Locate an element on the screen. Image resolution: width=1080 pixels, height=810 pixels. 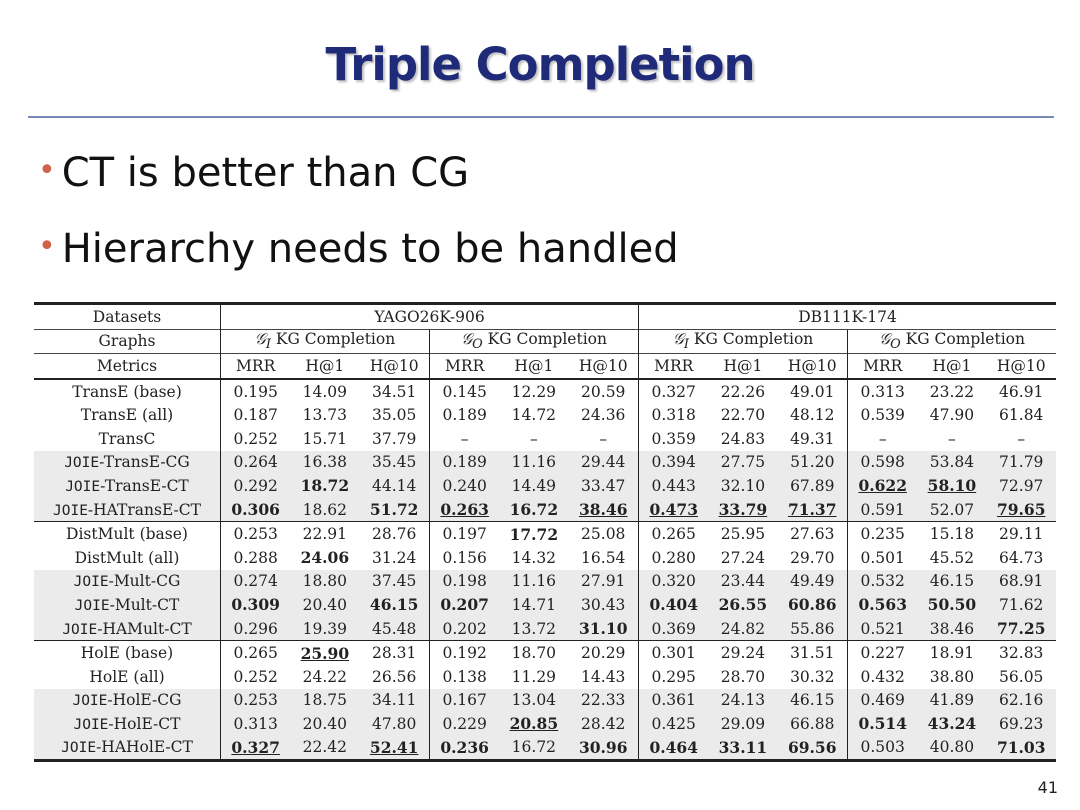
table-cell: 25.08 is located at coordinates (603, 533).